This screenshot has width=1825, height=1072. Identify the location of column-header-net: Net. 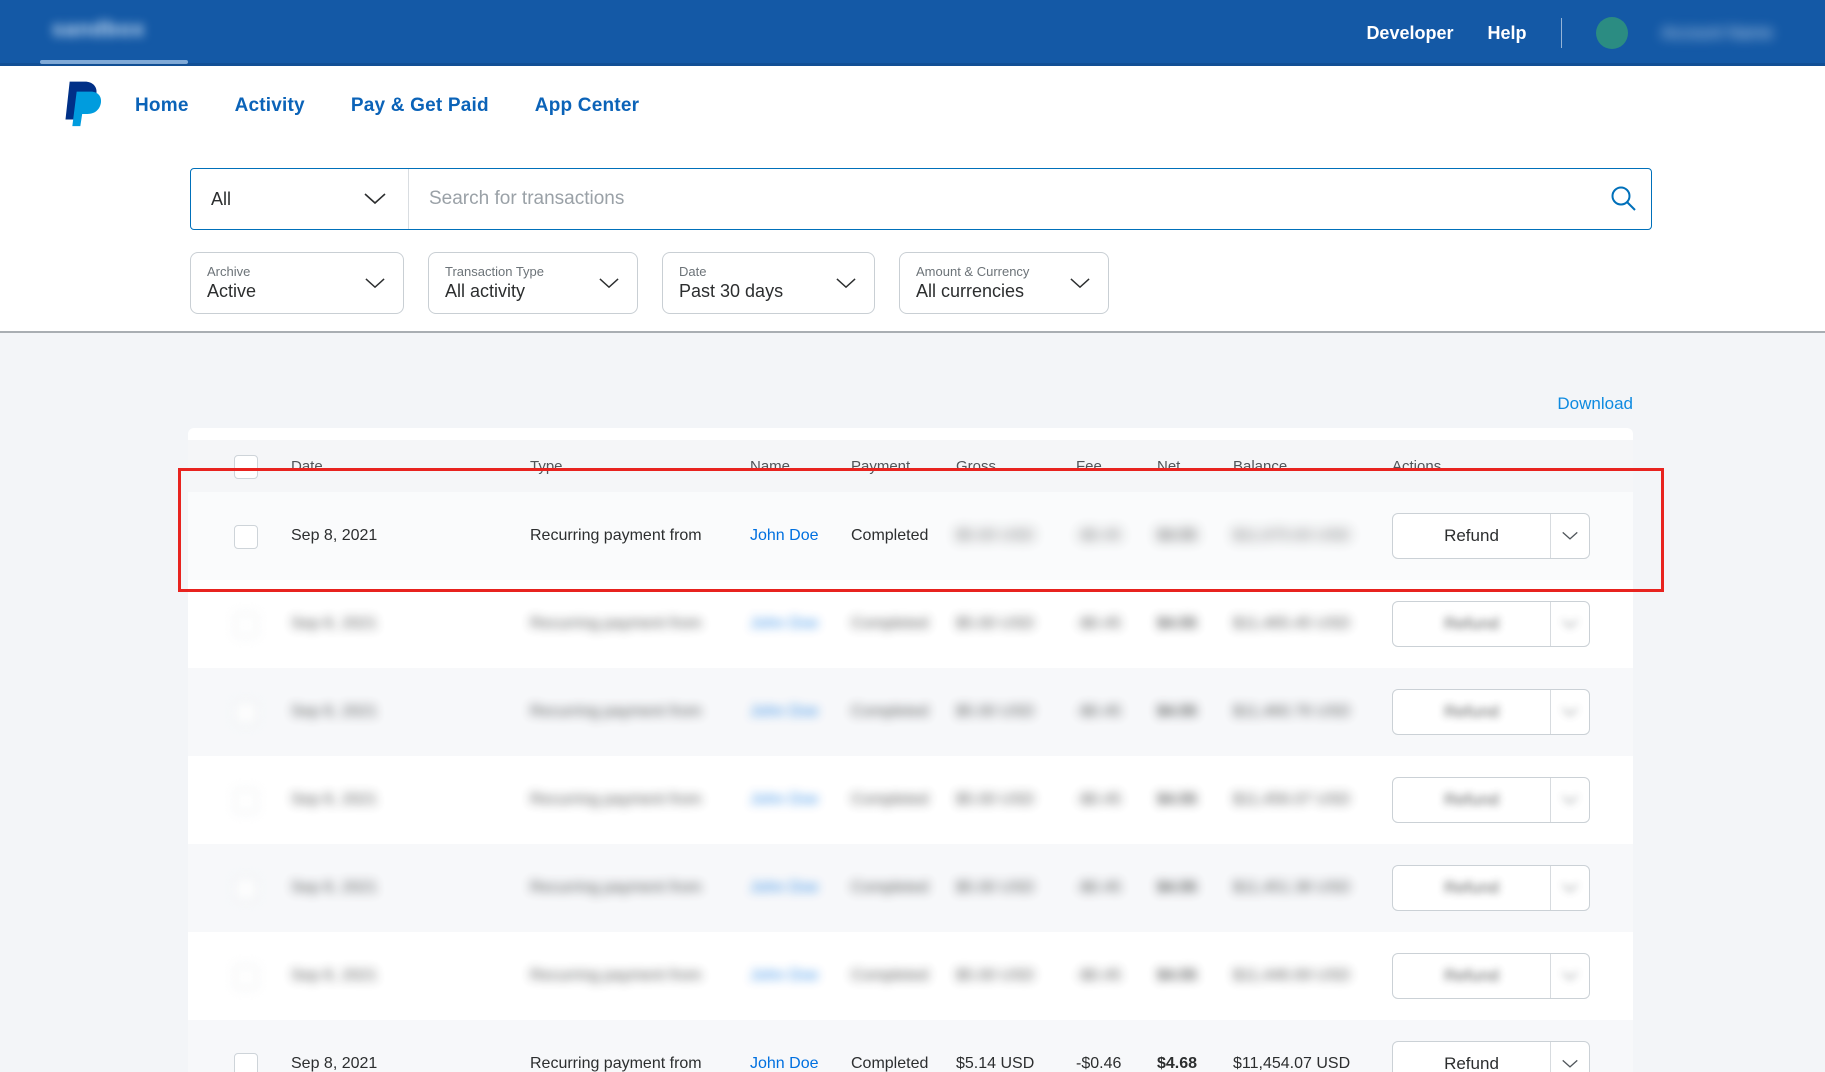
(1169, 466).